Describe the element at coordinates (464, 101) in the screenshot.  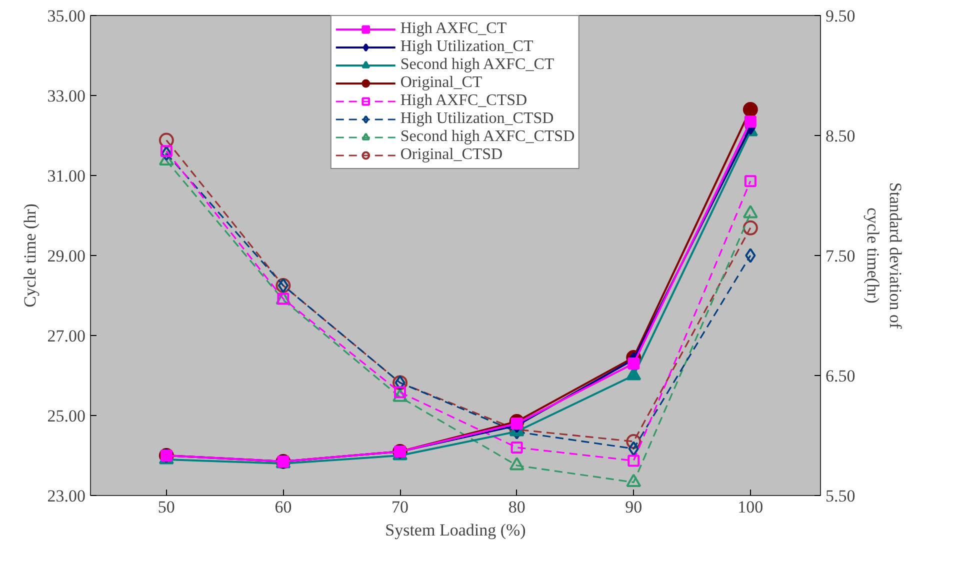
I see `legend-label: High AXFC_CTSD` at that location.